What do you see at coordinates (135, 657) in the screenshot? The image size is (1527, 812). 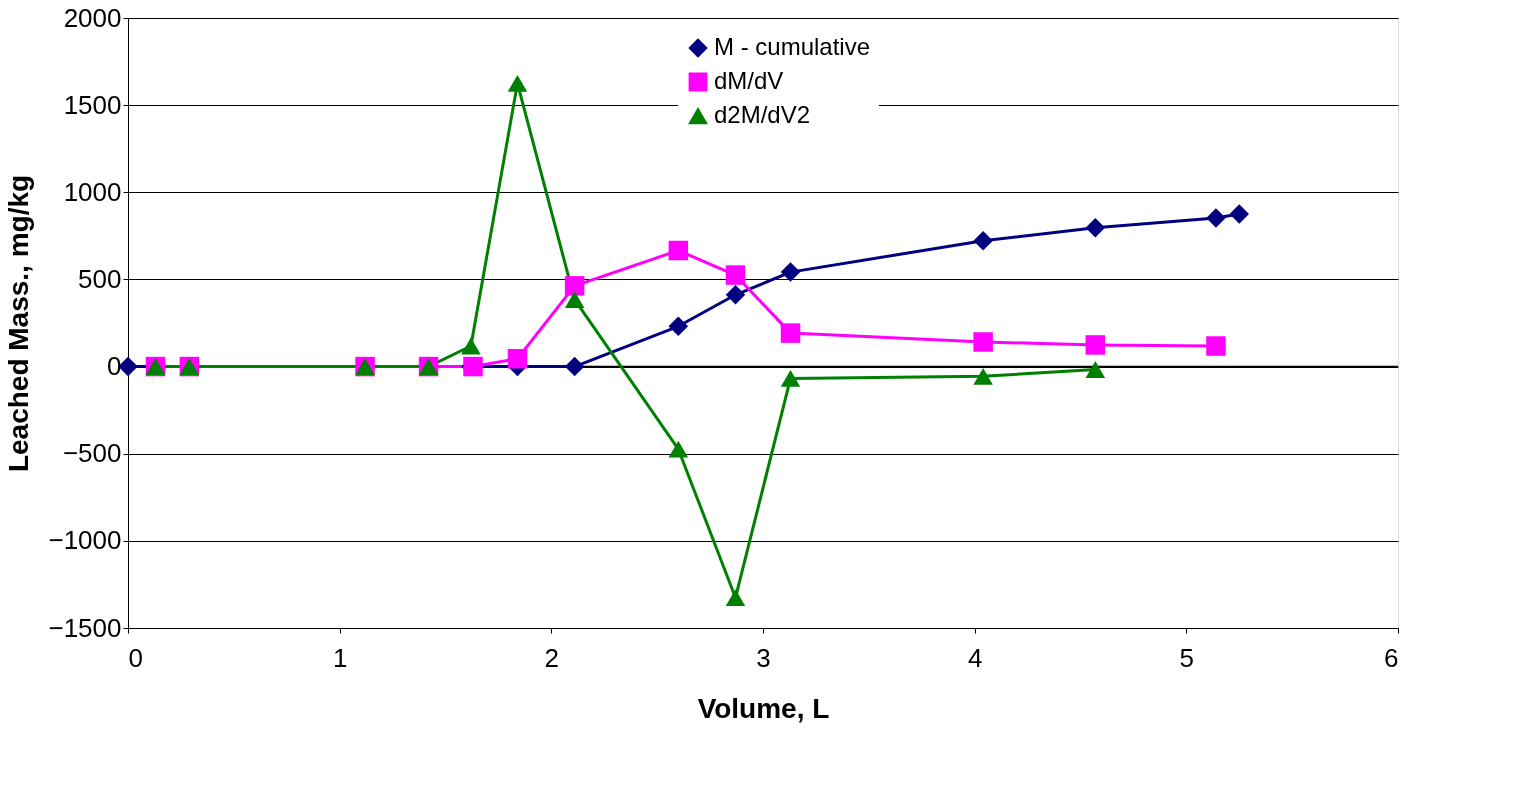 I see `x-tick-label: 0` at bounding box center [135, 657].